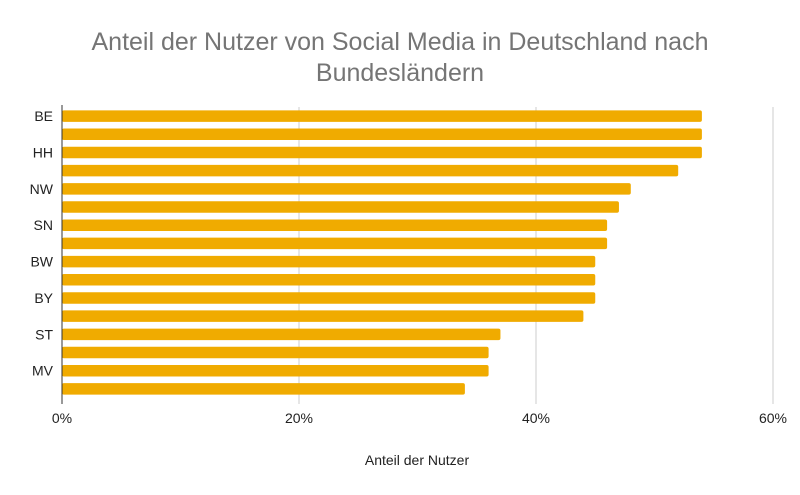  I want to click on y-tick-label: BY, so click(43, 298).